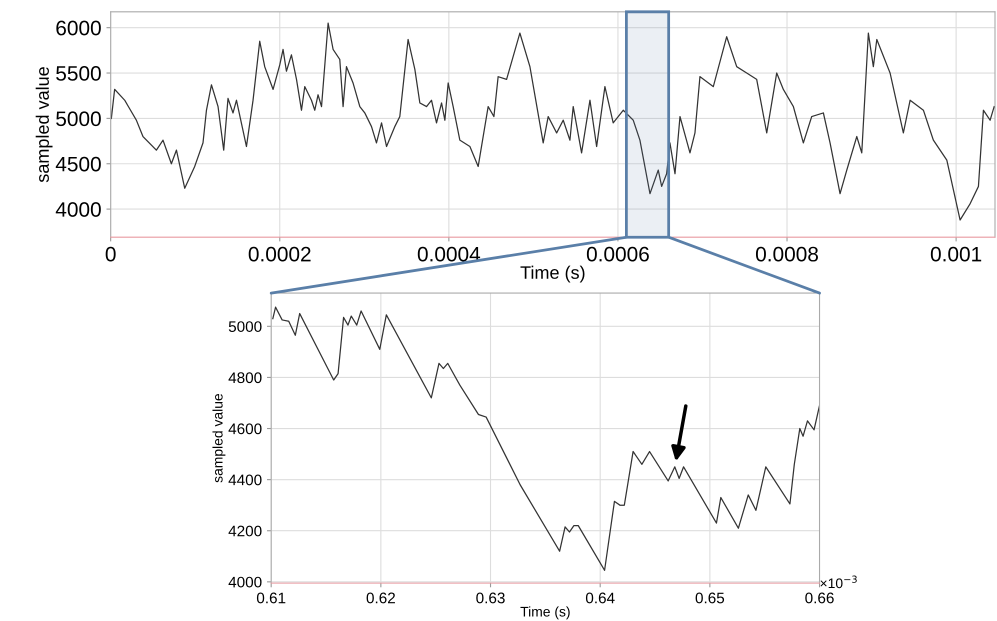 The width and height of the screenshot is (997, 621). I want to click on x-tick-label: 0.0004, so click(449, 254).